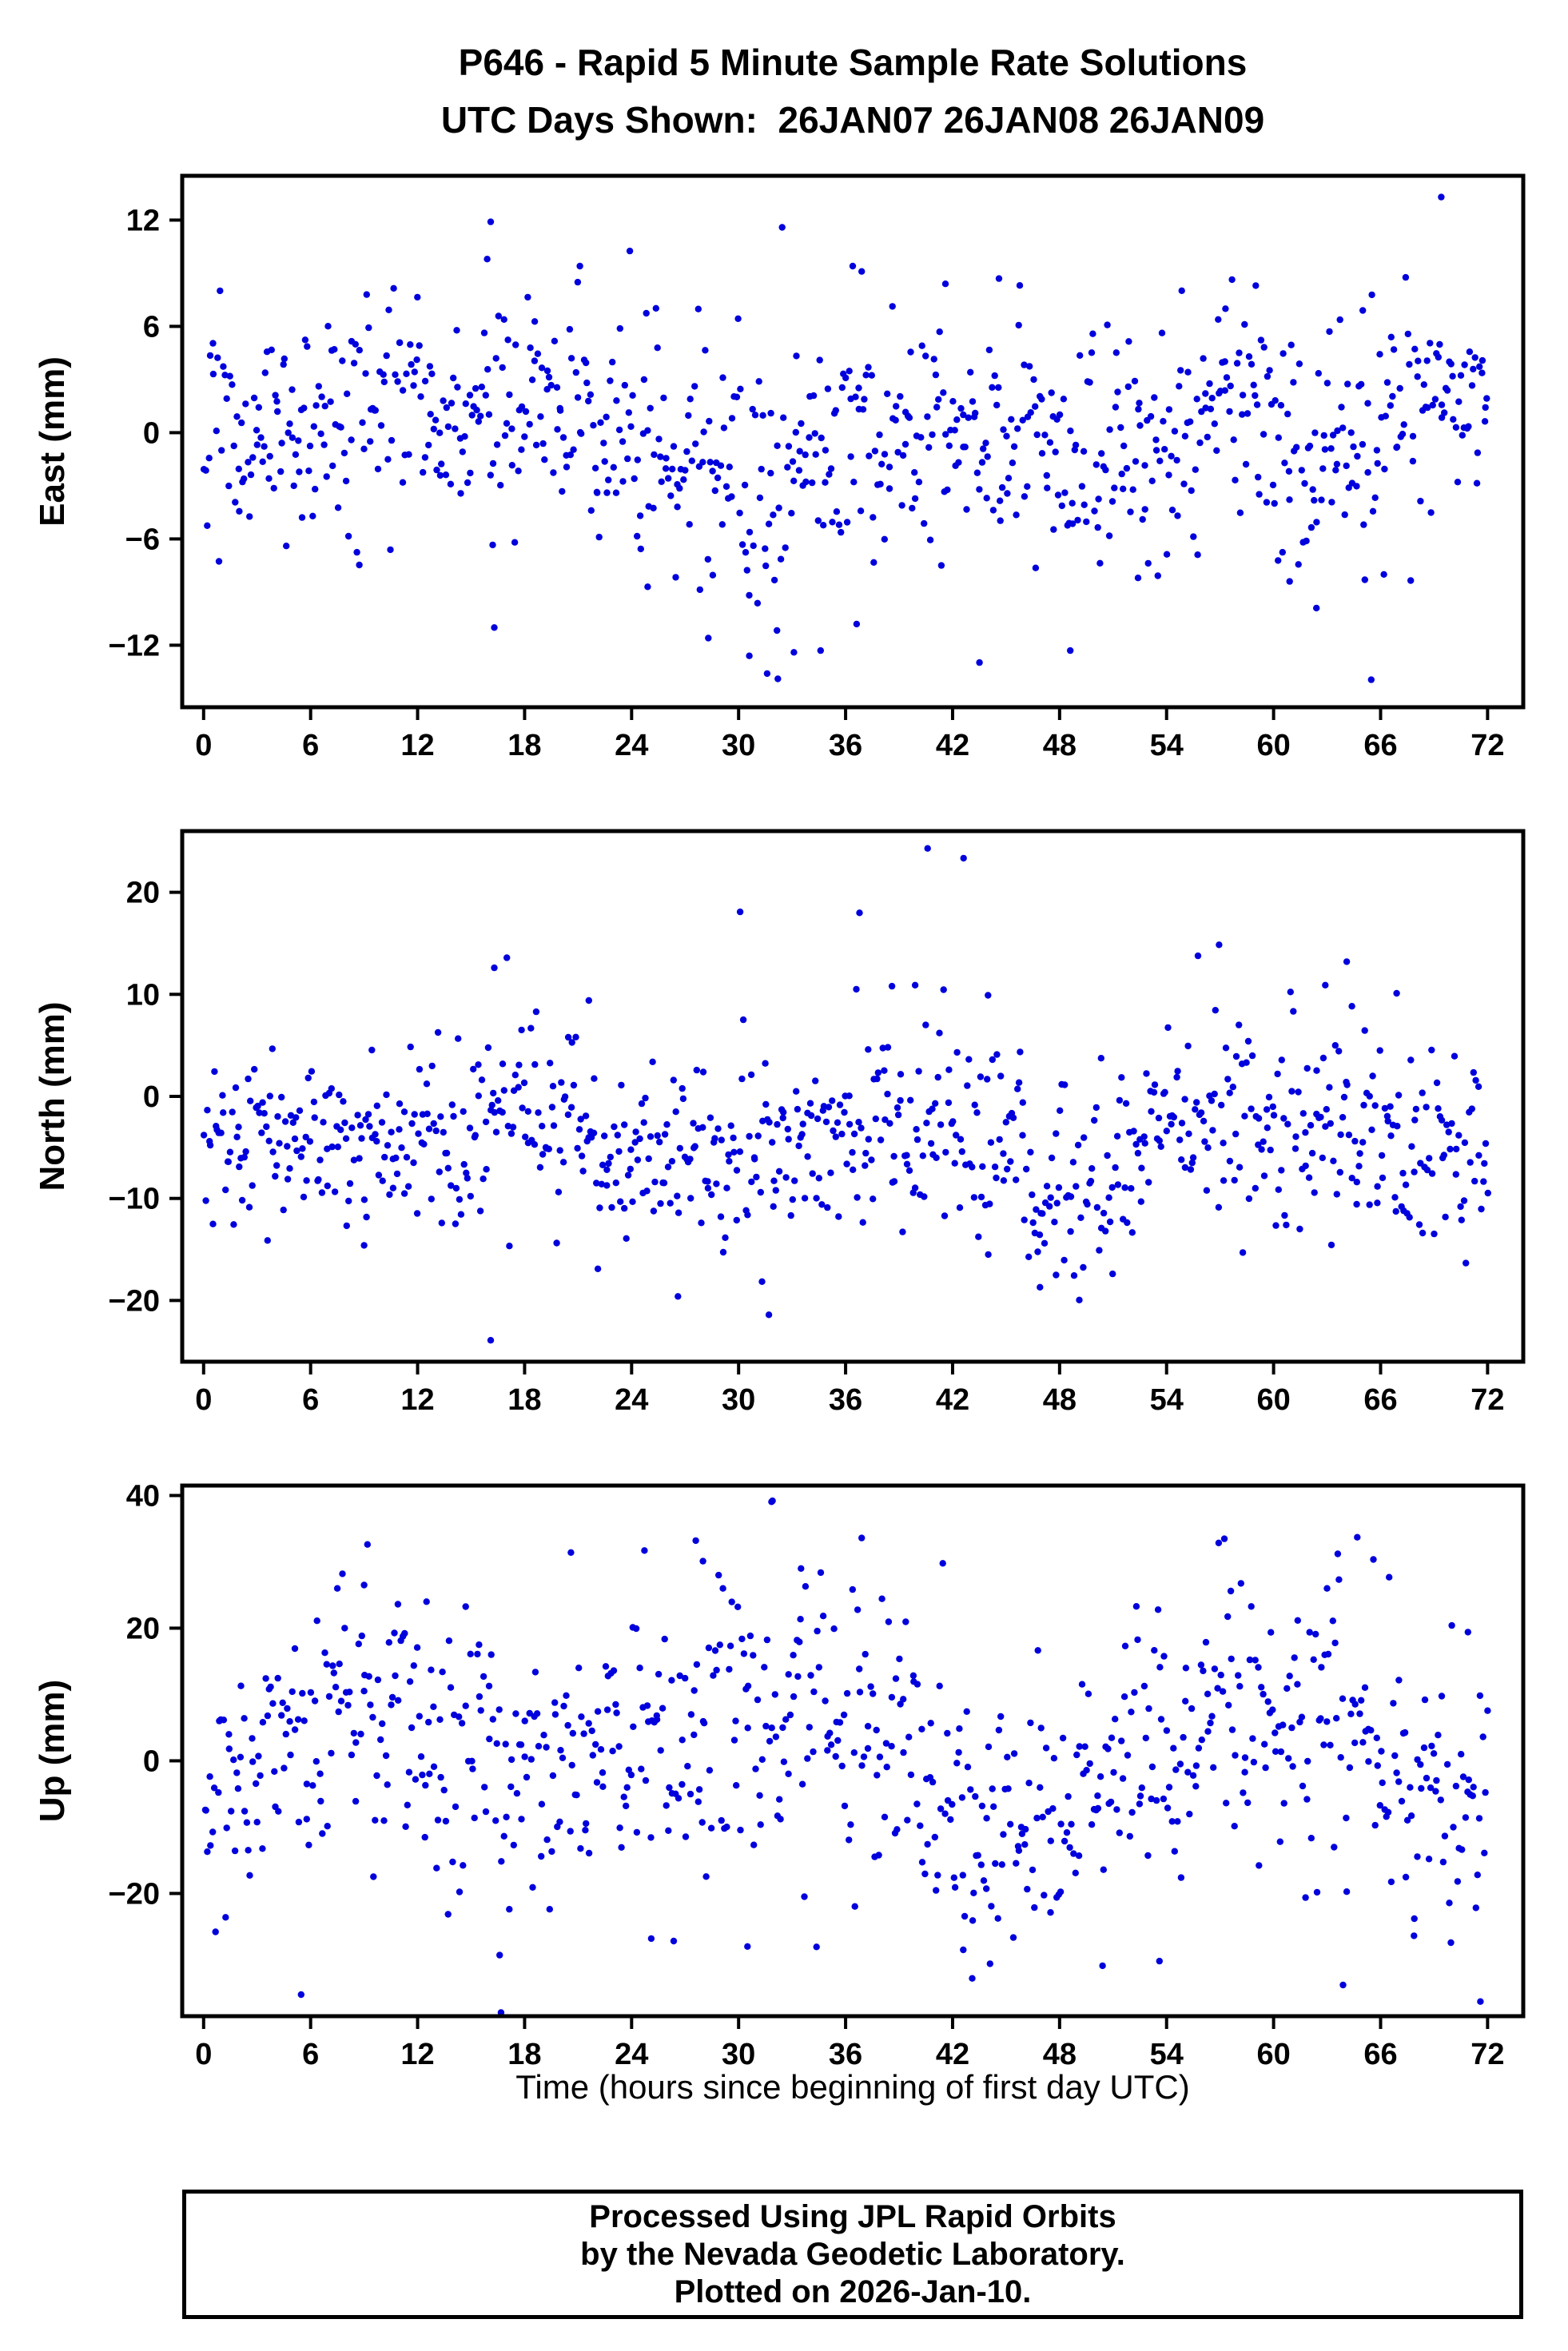 This screenshot has height=2351, width=1568. What do you see at coordinates (310, 2054) in the screenshot?
I see `up-xtick-label: 6` at bounding box center [310, 2054].